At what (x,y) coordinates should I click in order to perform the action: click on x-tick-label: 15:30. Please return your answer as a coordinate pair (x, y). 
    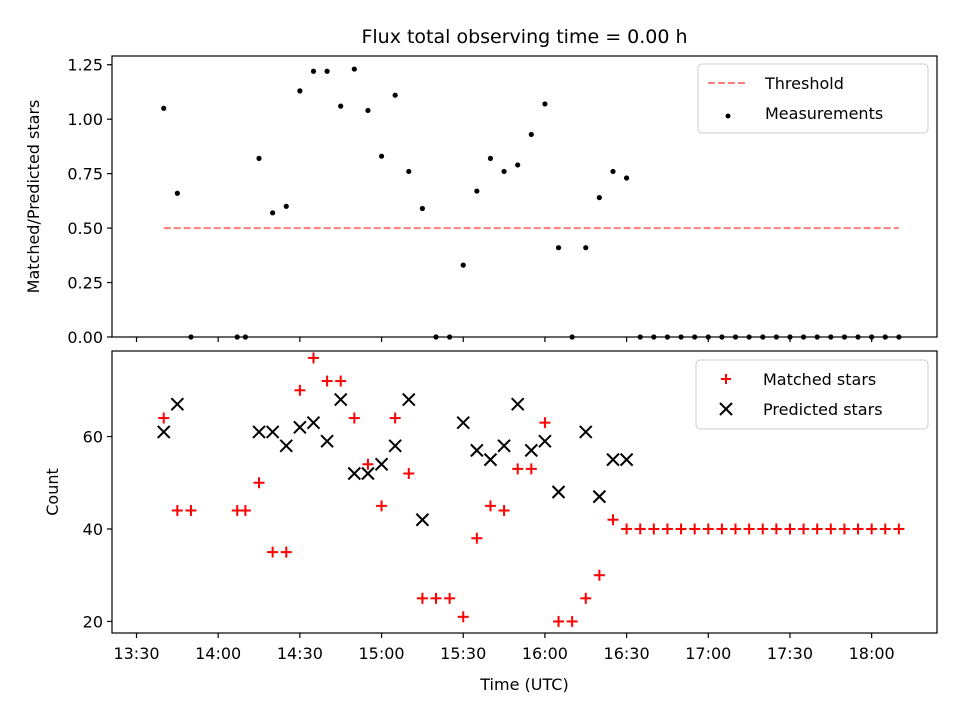
    Looking at the image, I should click on (463, 653).